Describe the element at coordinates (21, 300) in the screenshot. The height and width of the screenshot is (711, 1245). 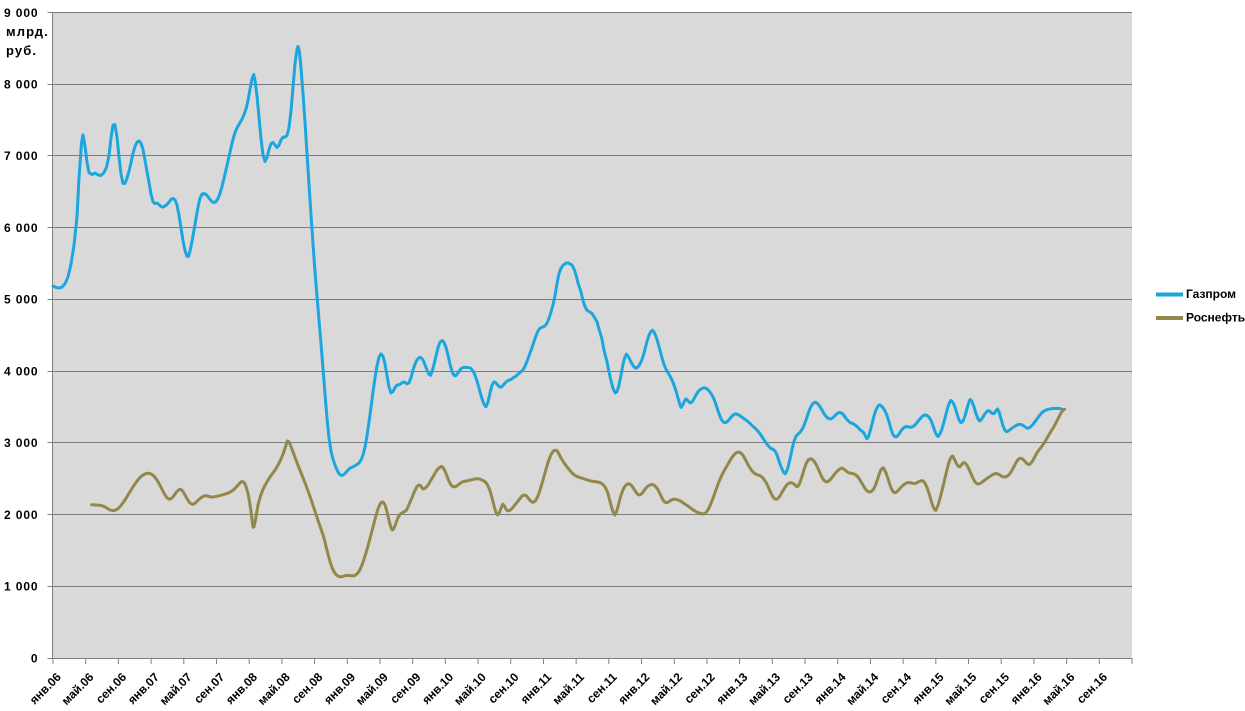
I see `svg-text: 5 000` at that location.